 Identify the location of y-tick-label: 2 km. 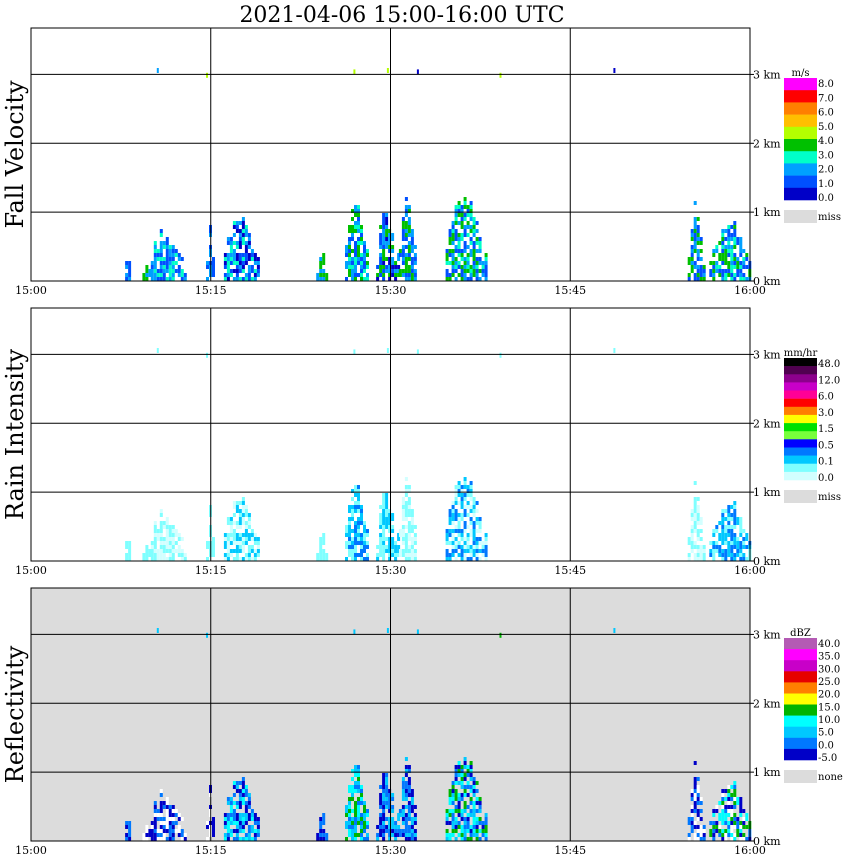
(767, 143).